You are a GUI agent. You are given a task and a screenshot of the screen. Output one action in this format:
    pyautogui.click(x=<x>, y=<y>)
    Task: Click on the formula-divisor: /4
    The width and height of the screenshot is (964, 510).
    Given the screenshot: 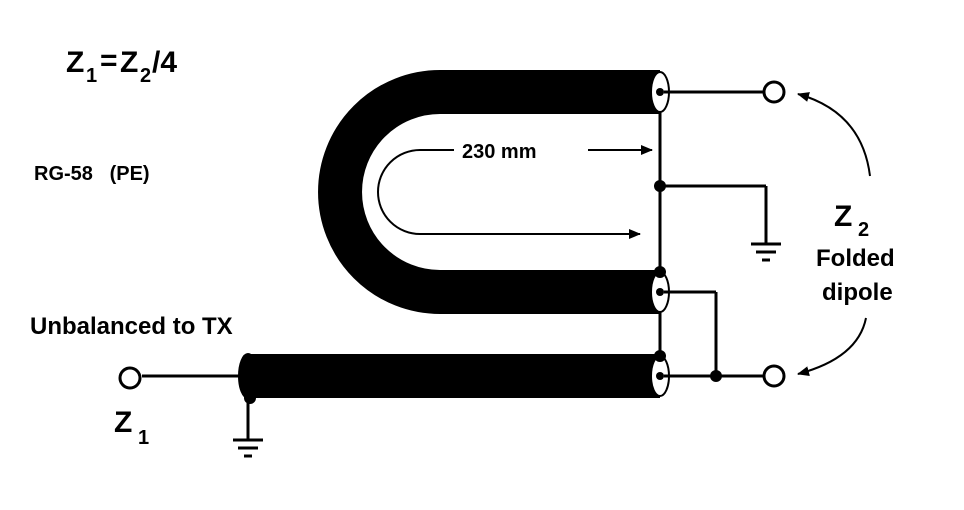 What is the action you would take?
    pyautogui.click(x=164, y=62)
    